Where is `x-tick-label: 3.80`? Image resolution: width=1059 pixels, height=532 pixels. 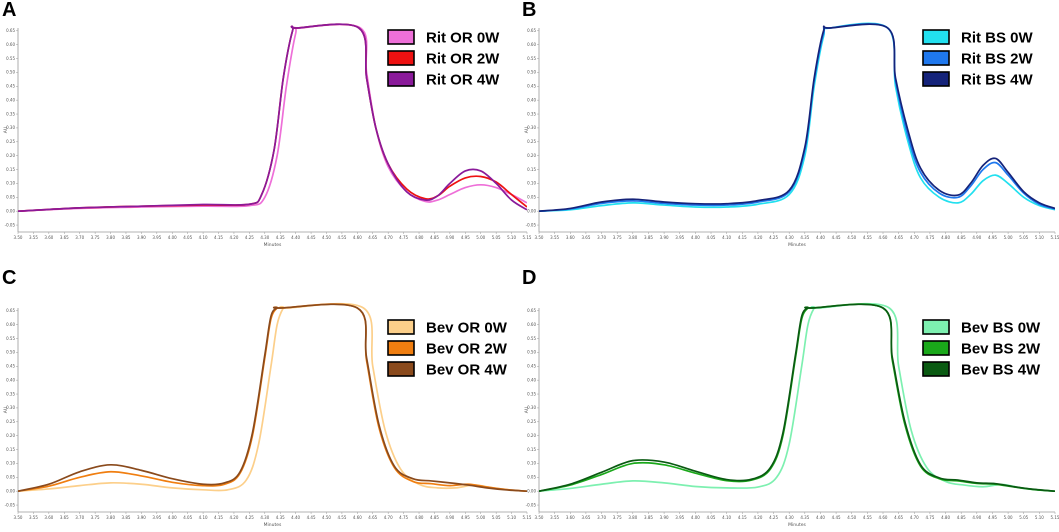
x-tick-label: 3.80 is located at coordinates (110, 517).